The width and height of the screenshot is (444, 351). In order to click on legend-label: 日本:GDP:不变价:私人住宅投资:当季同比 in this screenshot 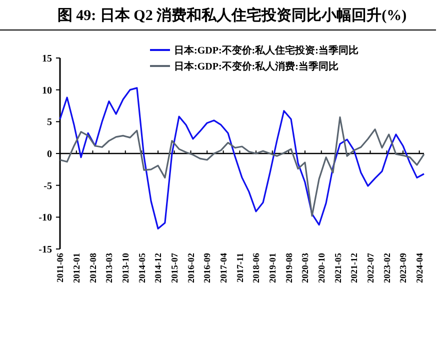, I will do `click(266, 50)`.